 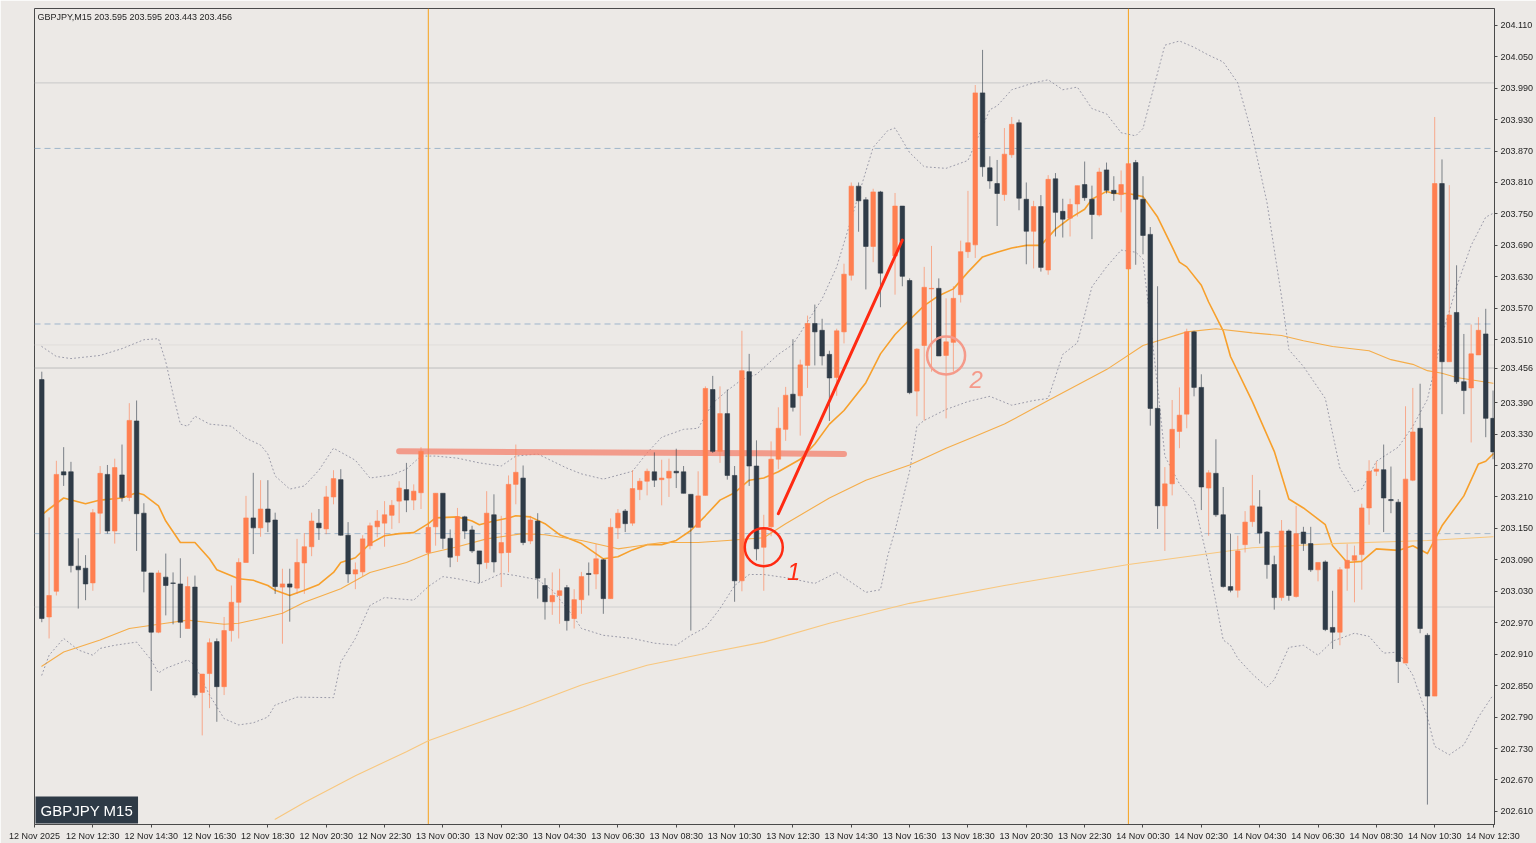 I want to click on x-tick-label: 13 Nov 00:30, so click(x=443, y=835).